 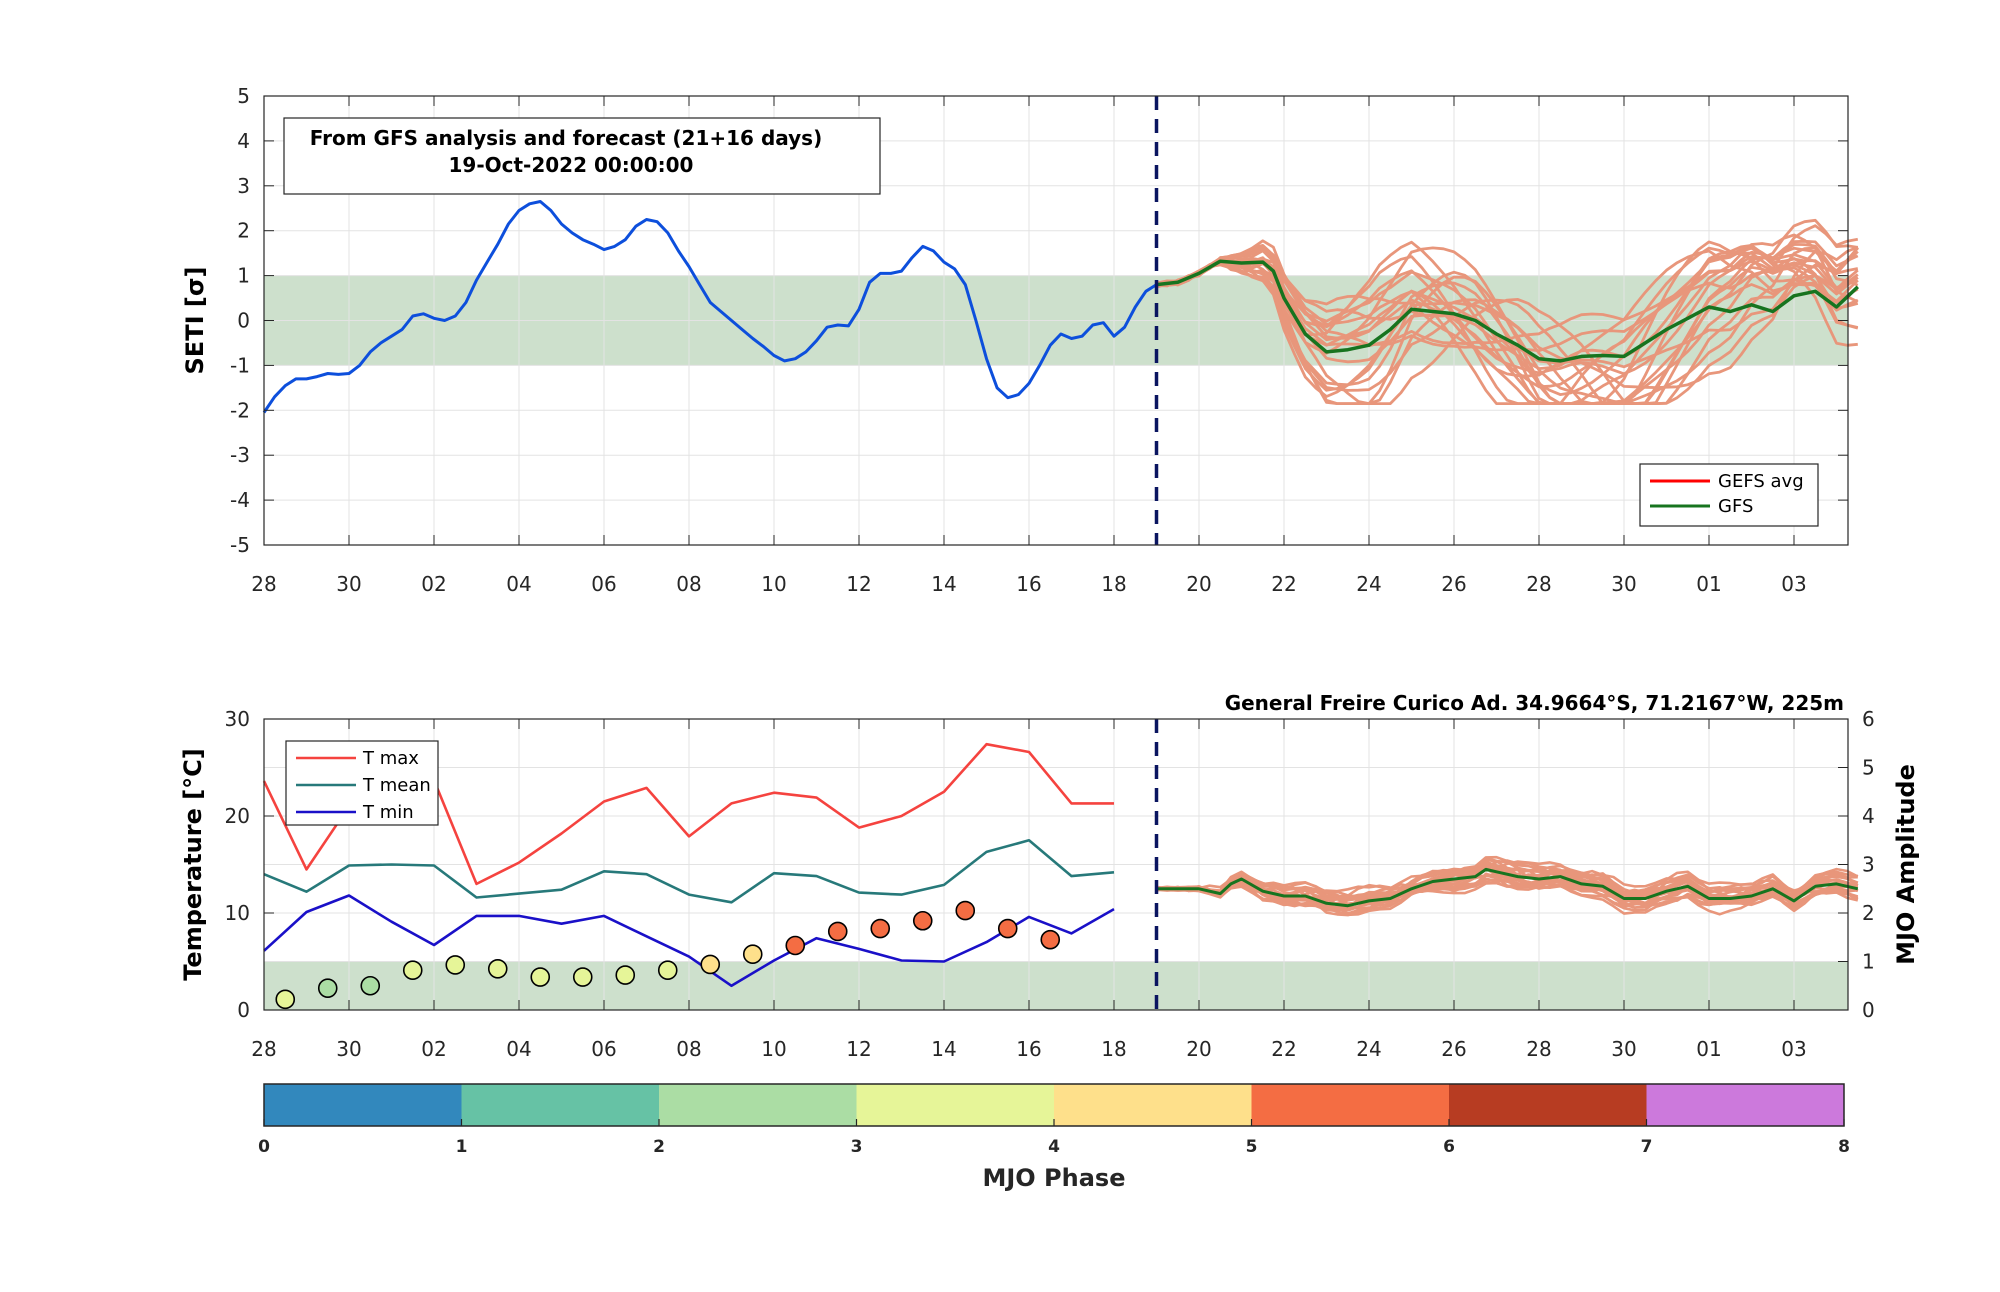 What do you see at coordinates (396, 785) in the screenshot?
I see `legend-t-mean-label: T mean` at bounding box center [396, 785].